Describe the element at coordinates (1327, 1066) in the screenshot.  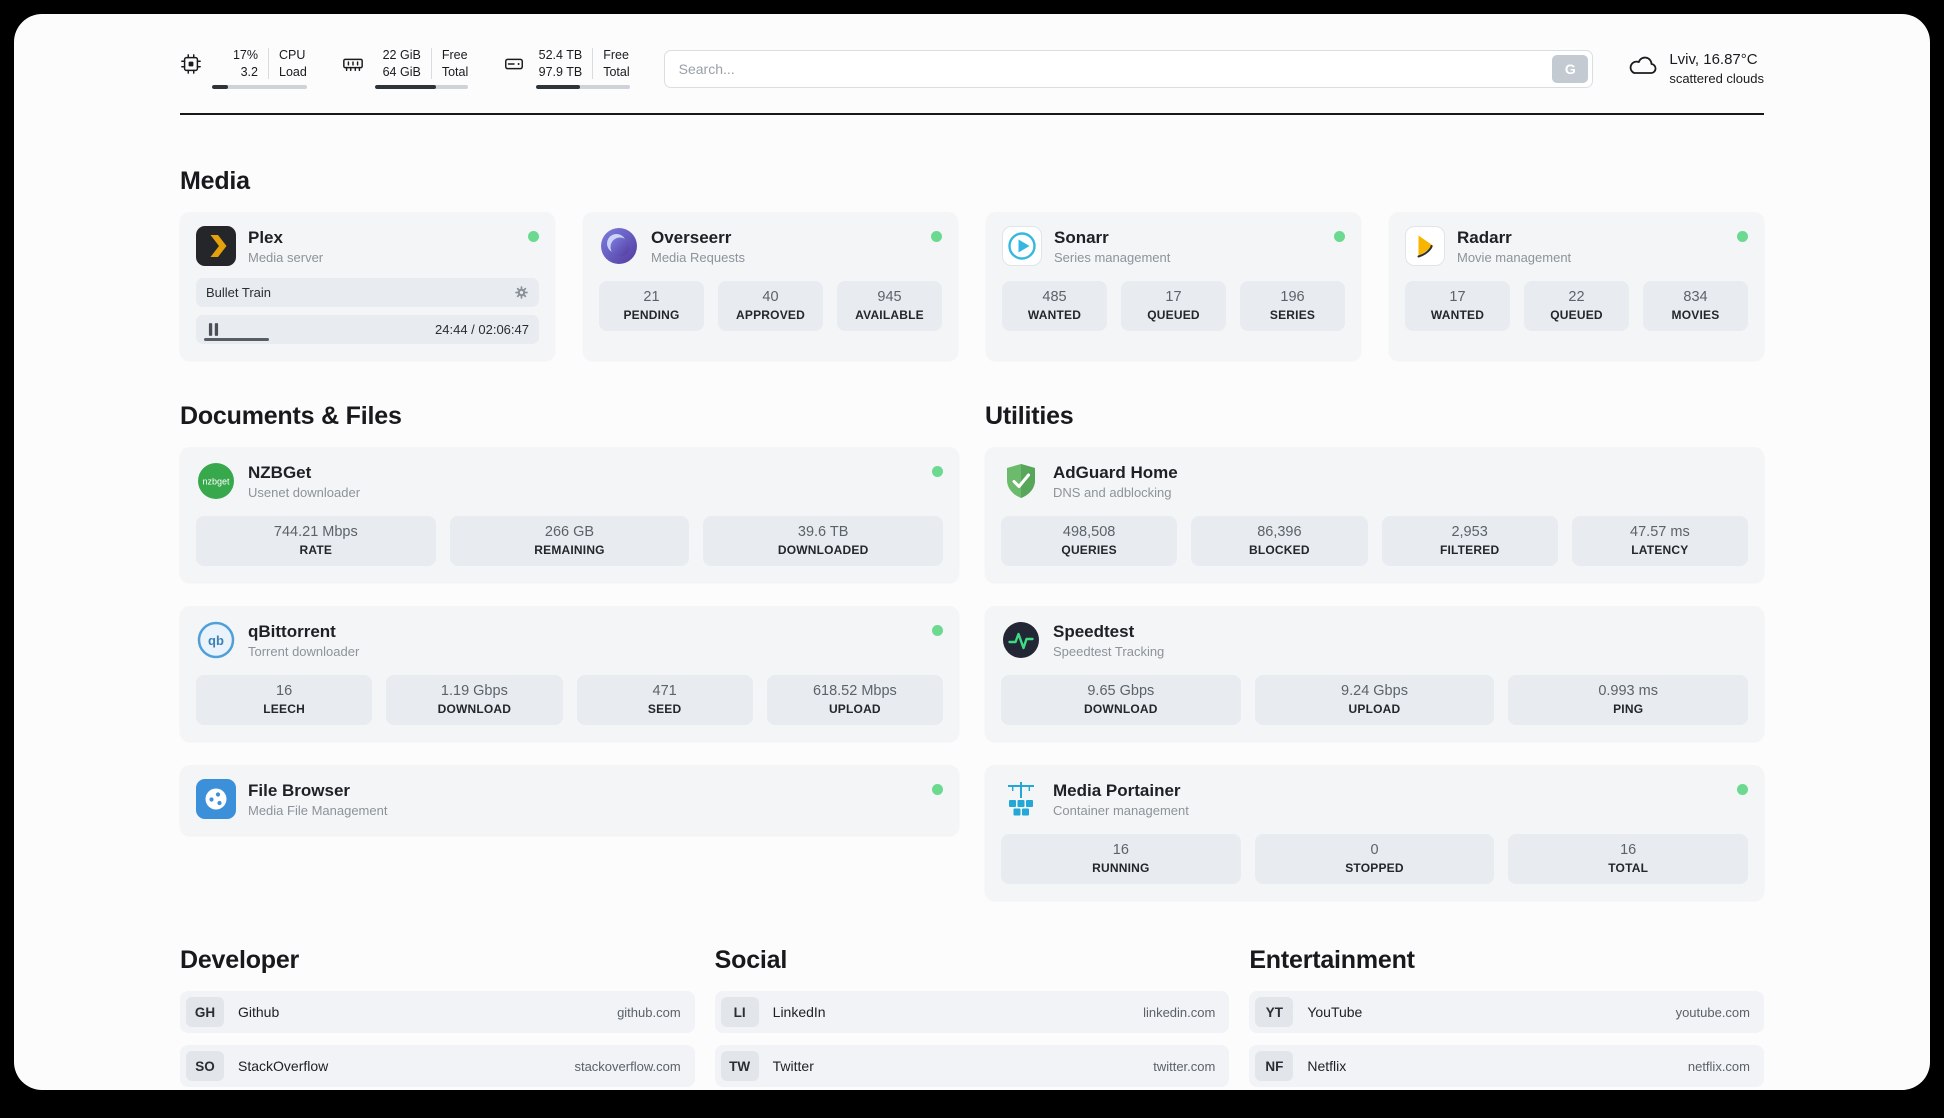
I see `bookmark-name: Netflix` at that location.